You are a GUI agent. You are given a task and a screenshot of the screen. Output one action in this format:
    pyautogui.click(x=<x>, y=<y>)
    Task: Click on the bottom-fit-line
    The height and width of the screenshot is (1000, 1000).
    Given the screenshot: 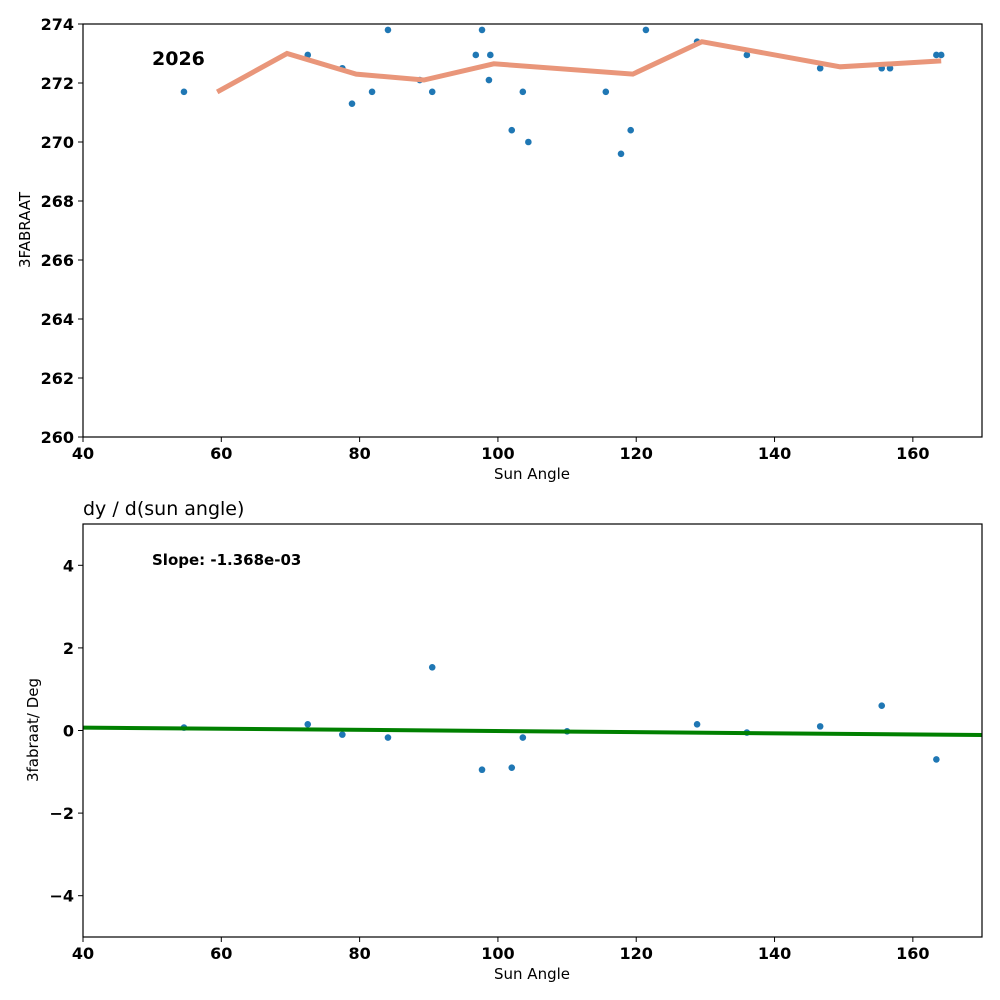 What is the action you would take?
    pyautogui.click(x=532, y=731)
    